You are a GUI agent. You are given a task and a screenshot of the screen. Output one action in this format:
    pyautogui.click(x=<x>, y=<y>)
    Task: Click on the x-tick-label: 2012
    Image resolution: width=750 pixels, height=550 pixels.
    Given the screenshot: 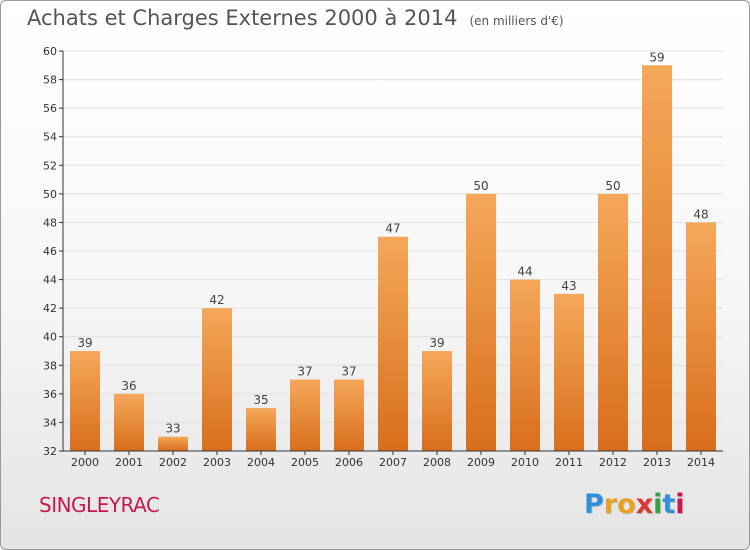 What is the action you would take?
    pyautogui.click(x=613, y=462)
    